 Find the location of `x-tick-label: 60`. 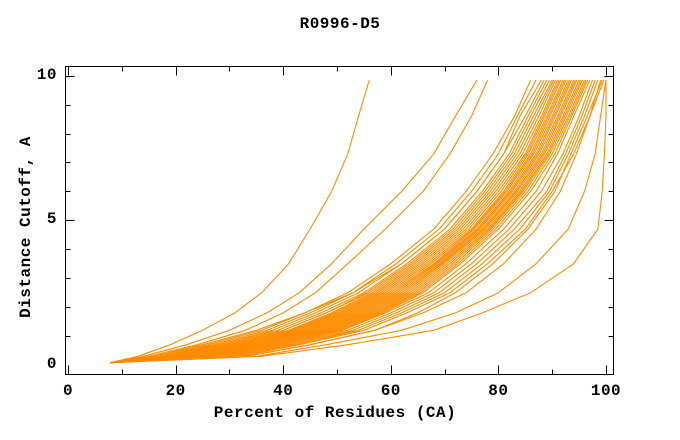

x-tick-label: 60 is located at coordinates (390, 391).